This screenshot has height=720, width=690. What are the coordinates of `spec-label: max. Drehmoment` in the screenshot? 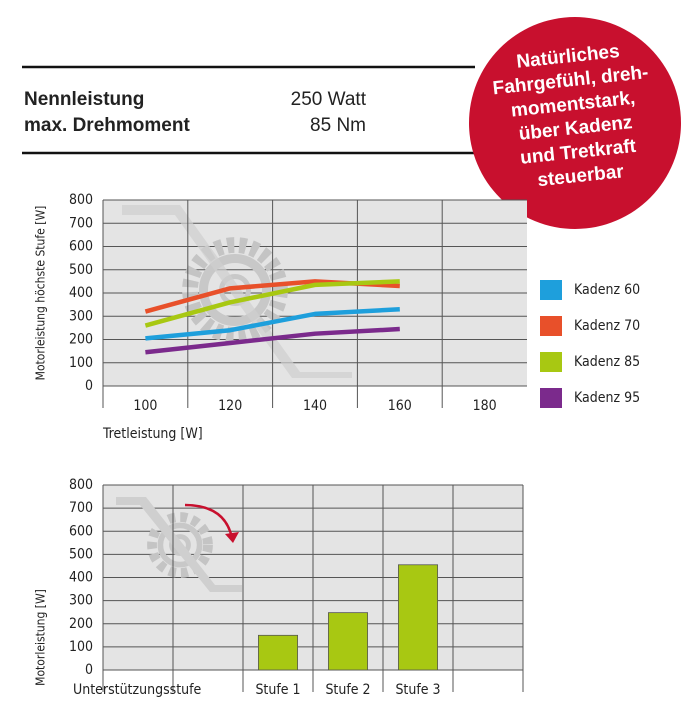 It's located at (107, 125).